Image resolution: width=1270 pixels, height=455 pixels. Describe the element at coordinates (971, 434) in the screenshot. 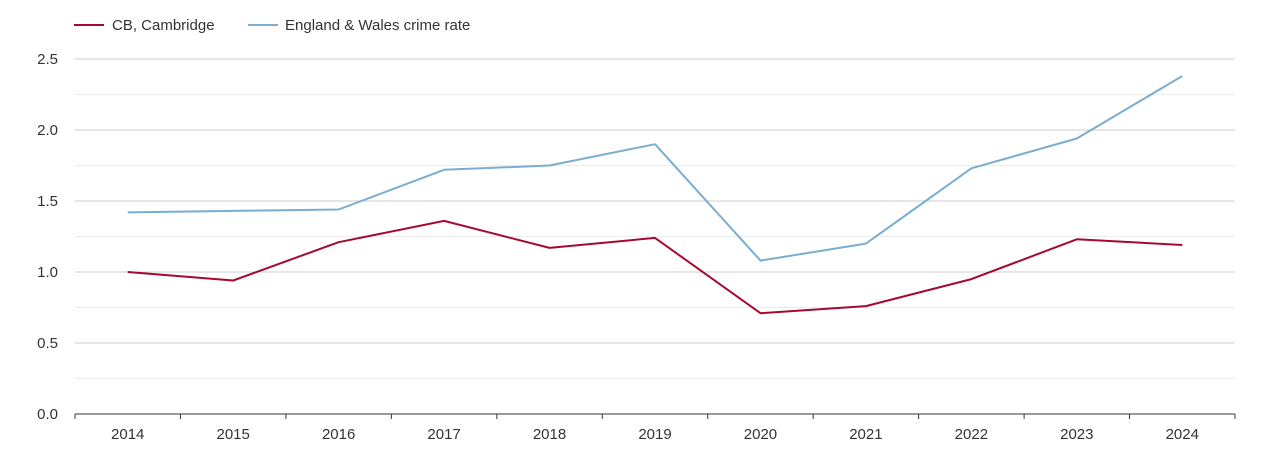

I see `x-tick-label: 2022` at that location.